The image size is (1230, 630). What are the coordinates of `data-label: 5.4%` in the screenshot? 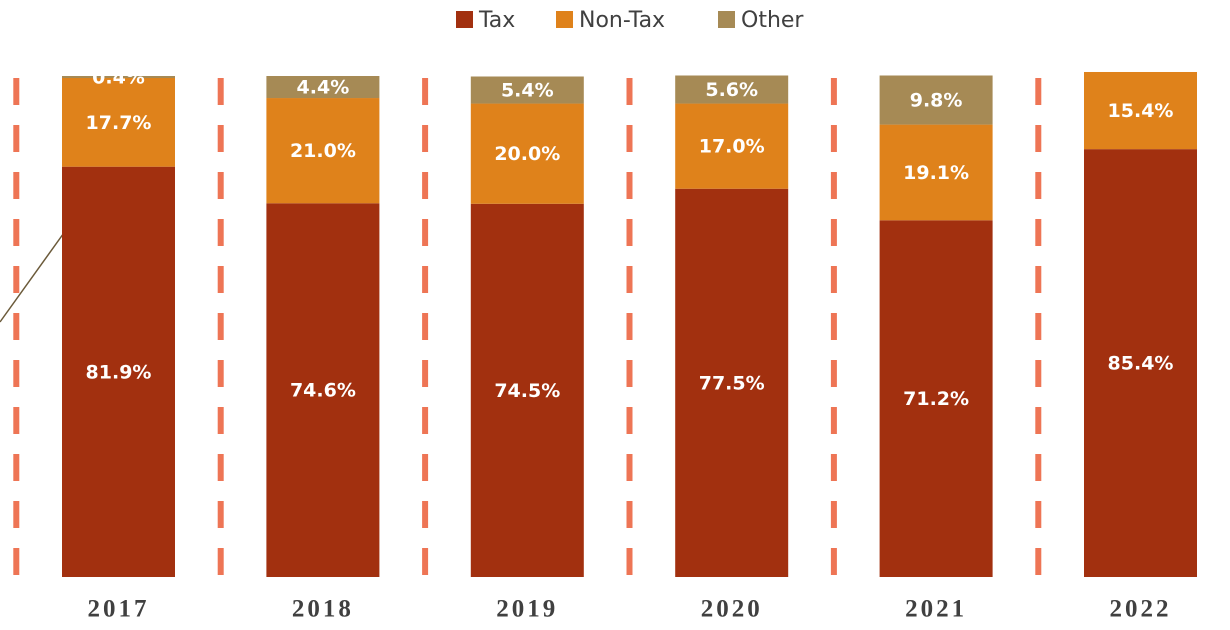 It's located at (527, 91).